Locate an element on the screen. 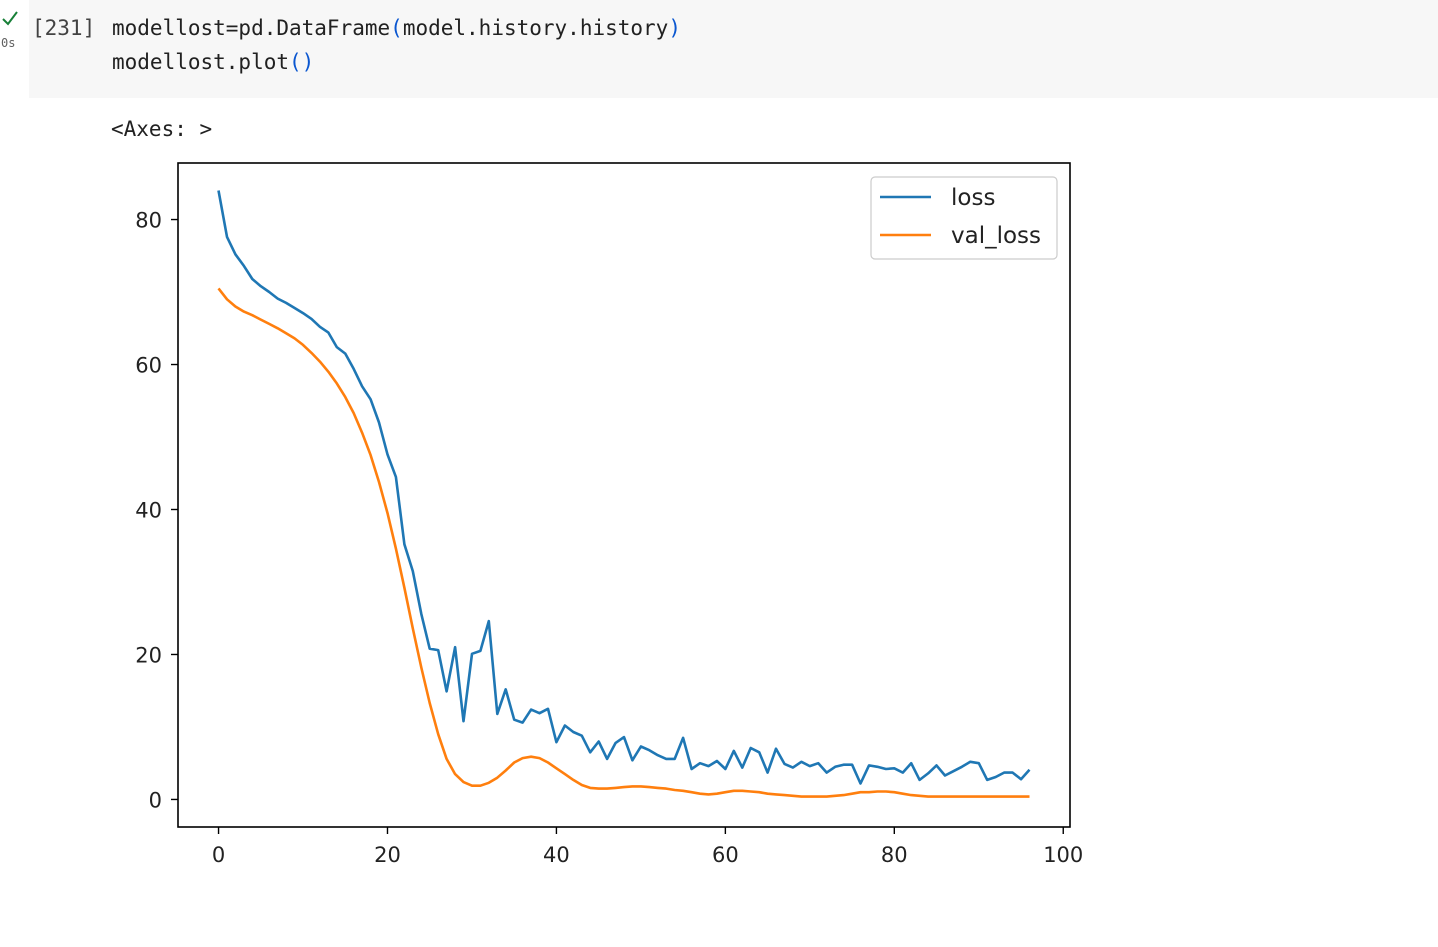  check-icon is located at coordinates (10, 18).